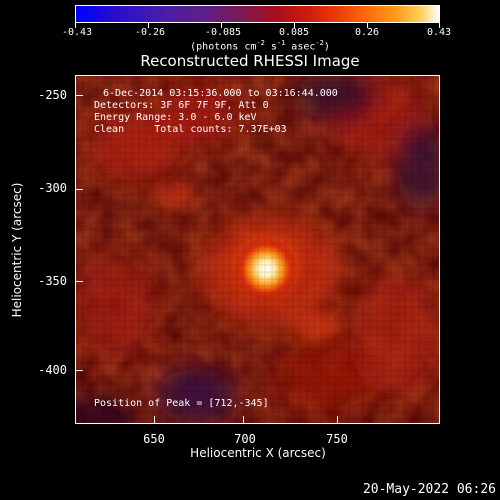  Describe the element at coordinates (77, 32) in the screenshot. I see `colorbar-tick-label: -0.43` at that location.